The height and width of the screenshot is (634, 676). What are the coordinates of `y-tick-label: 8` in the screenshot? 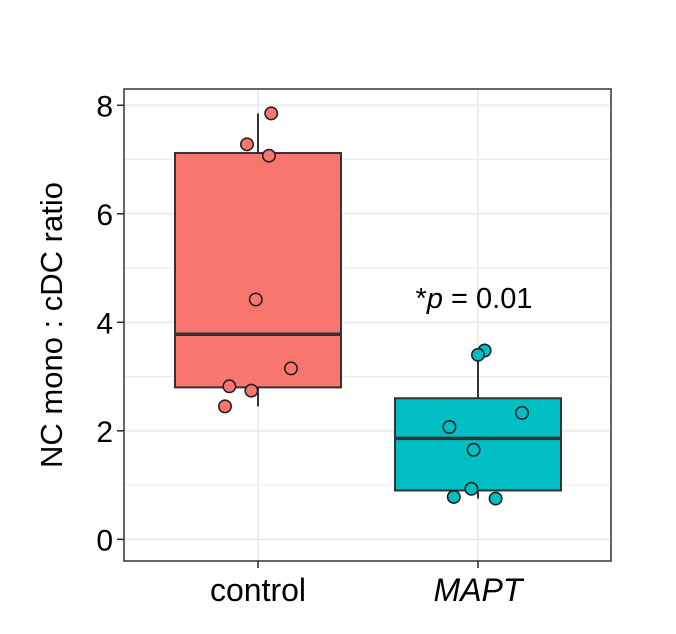 It's located at (104, 106).